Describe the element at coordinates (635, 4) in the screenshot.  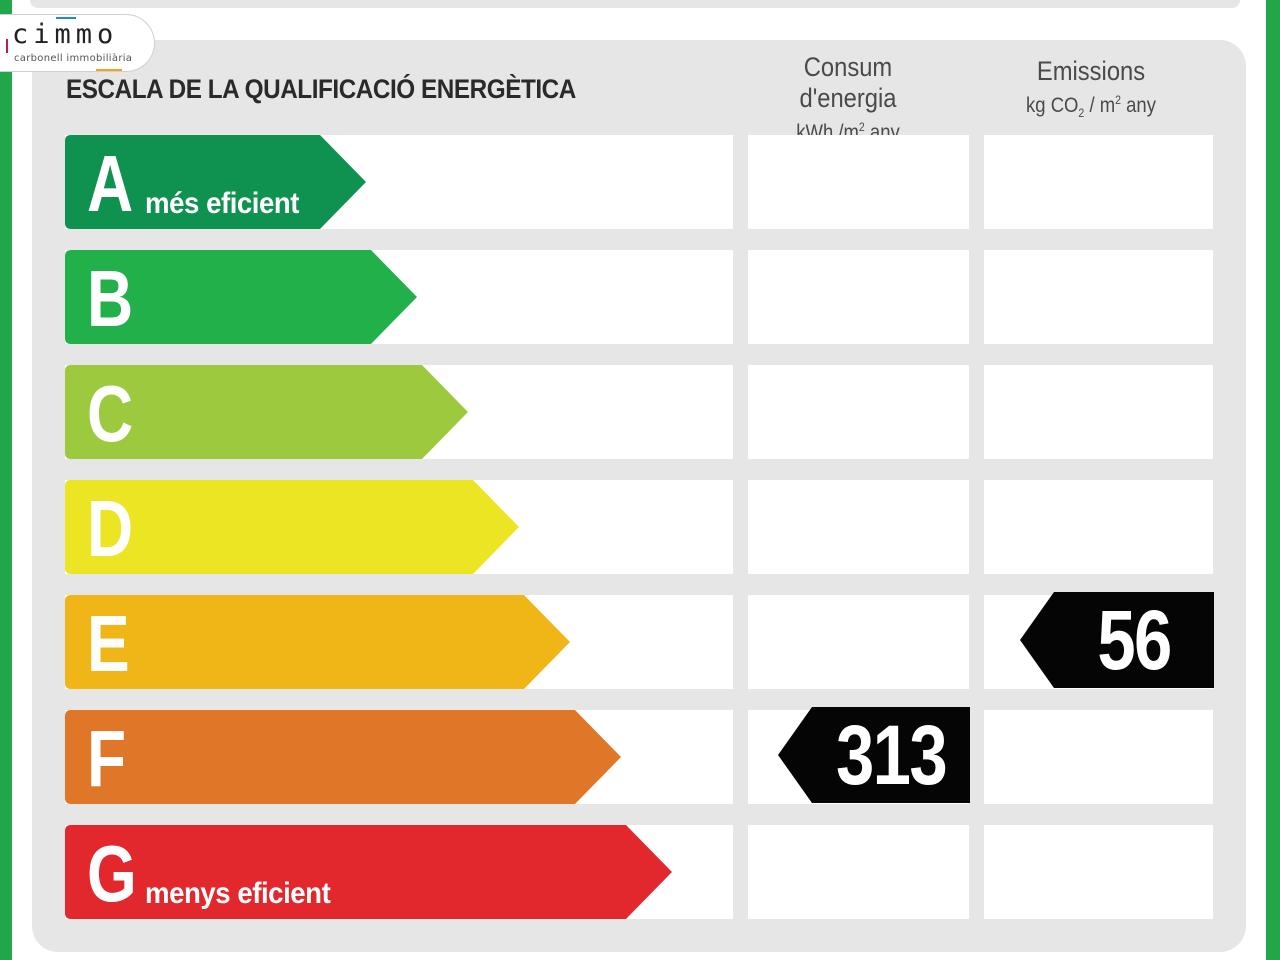
I see `top-strip` at that location.